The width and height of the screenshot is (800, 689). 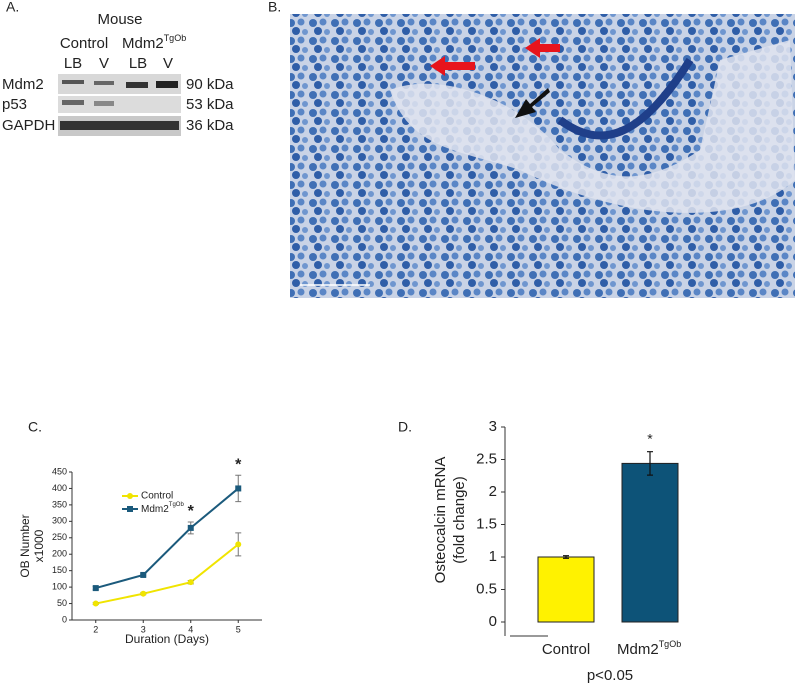 I want to click on group-label: Mdm2TgOb, so click(x=154, y=42).